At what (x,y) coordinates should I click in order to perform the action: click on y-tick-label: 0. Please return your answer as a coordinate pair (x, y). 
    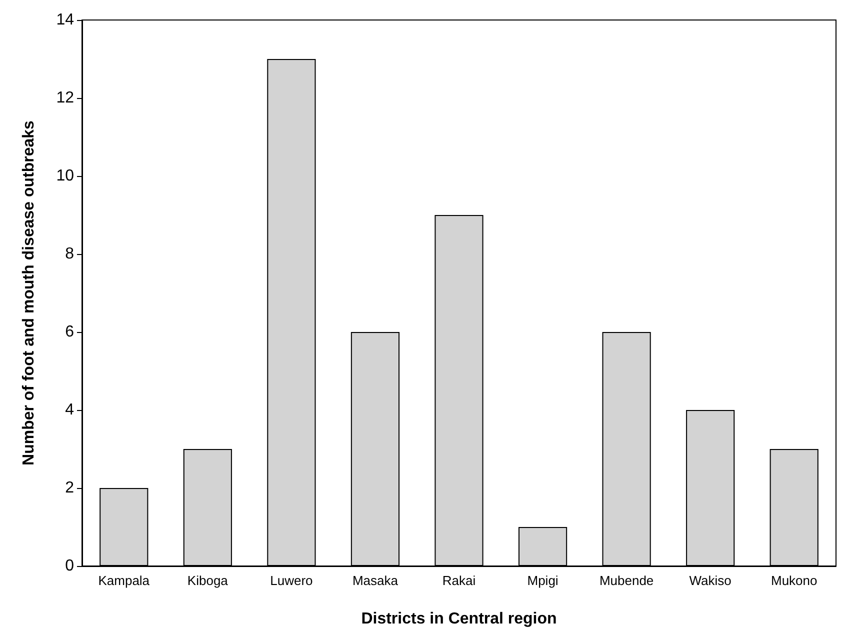
    Looking at the image, I should click on (69, 566).